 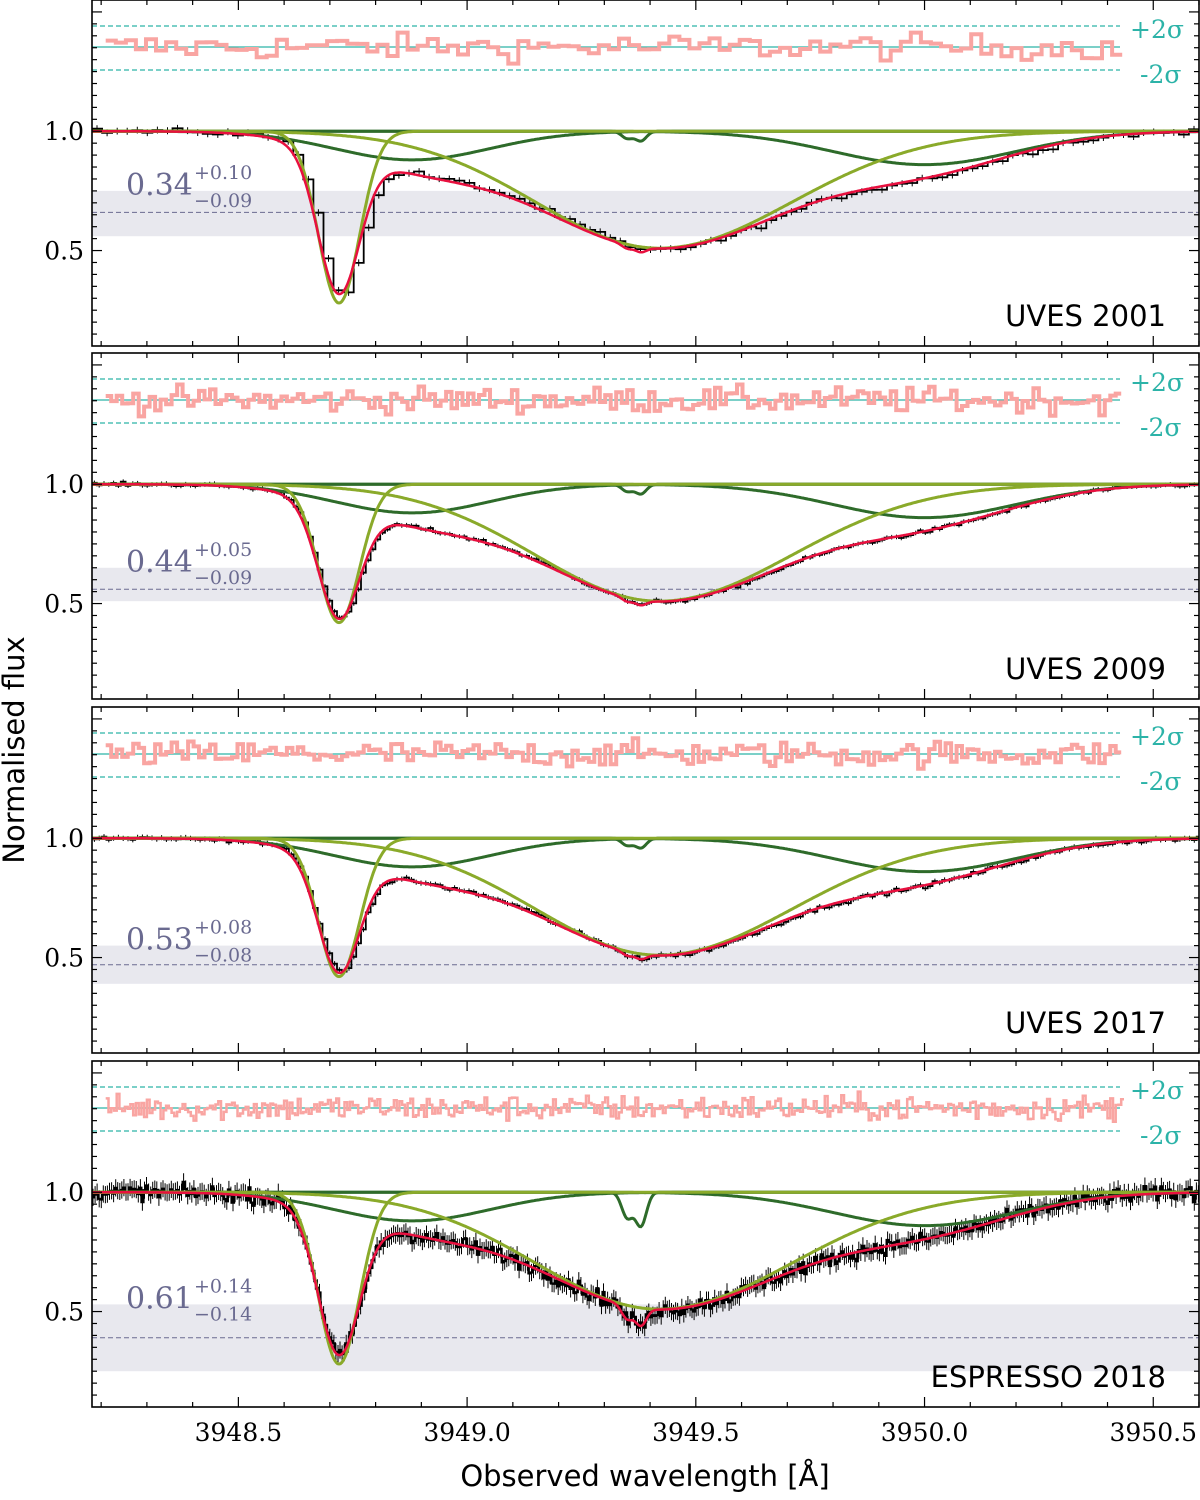 What do you see at coordinates (924, 1432) in the screenshot?
I see `x-tick-label: 3950.0` at bounding box center [924, 1432].